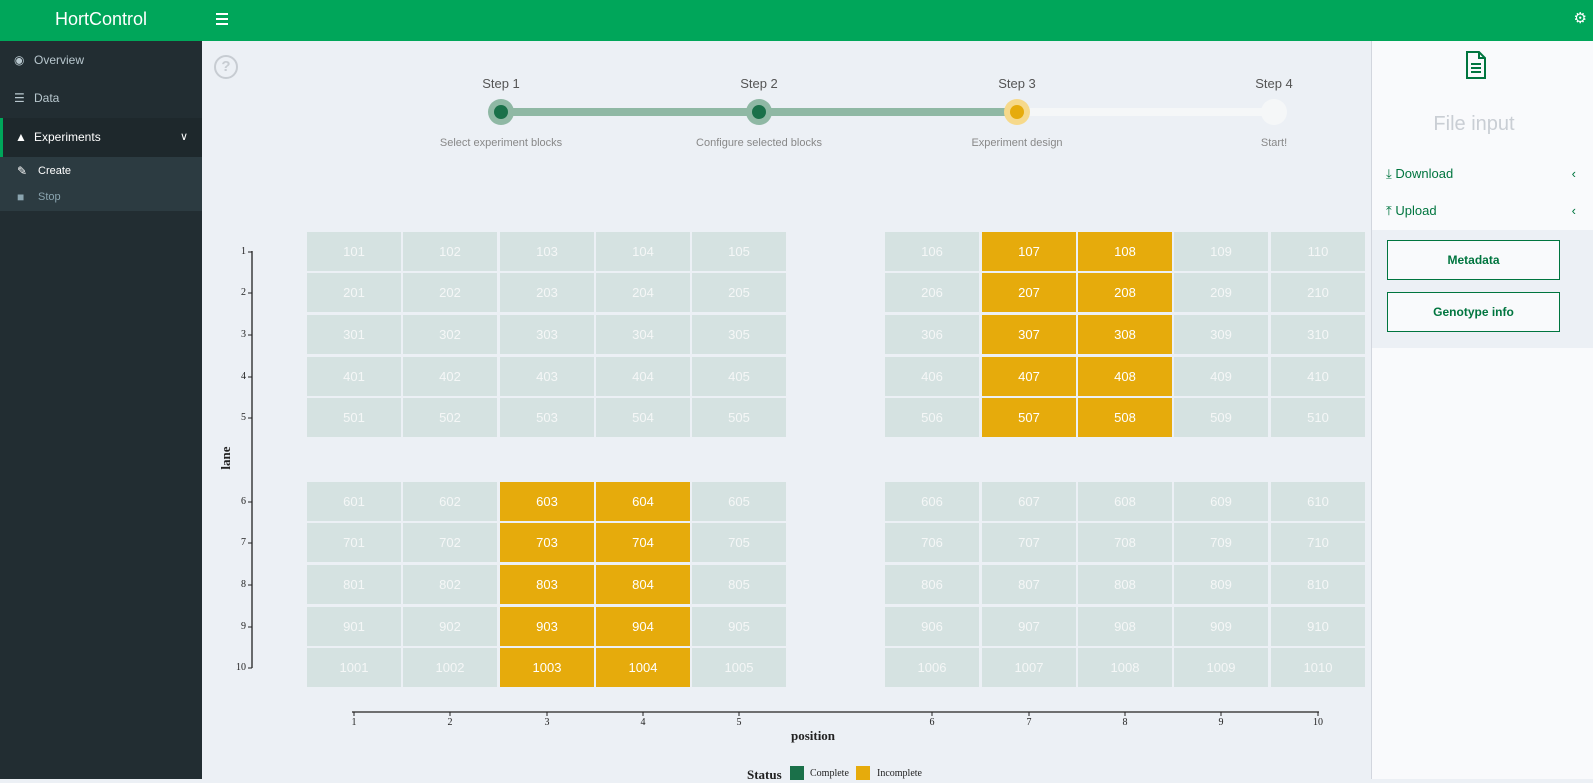 The image size is (1593, 783). I want to click on block-cell-106: 106, so click(932, 251).